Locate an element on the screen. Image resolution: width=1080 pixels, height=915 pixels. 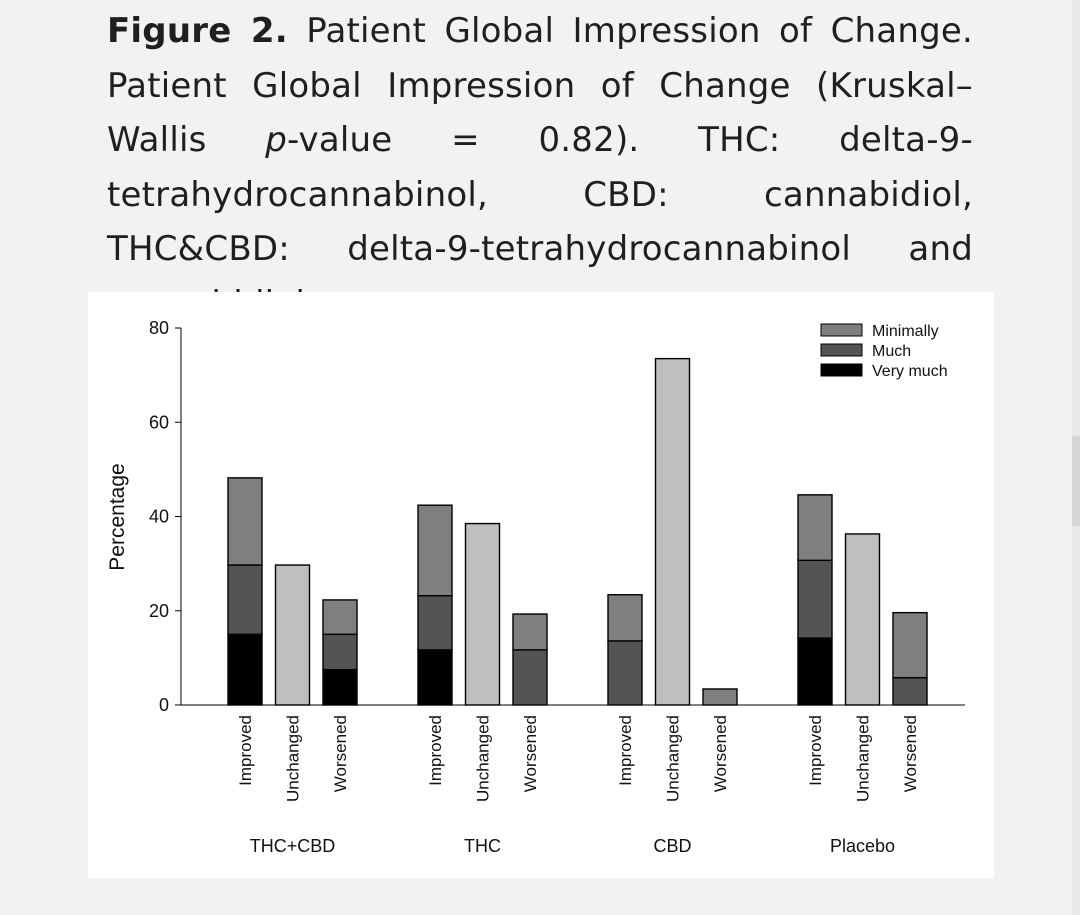
group-label: Placebo is located at coordinates (862, 846).